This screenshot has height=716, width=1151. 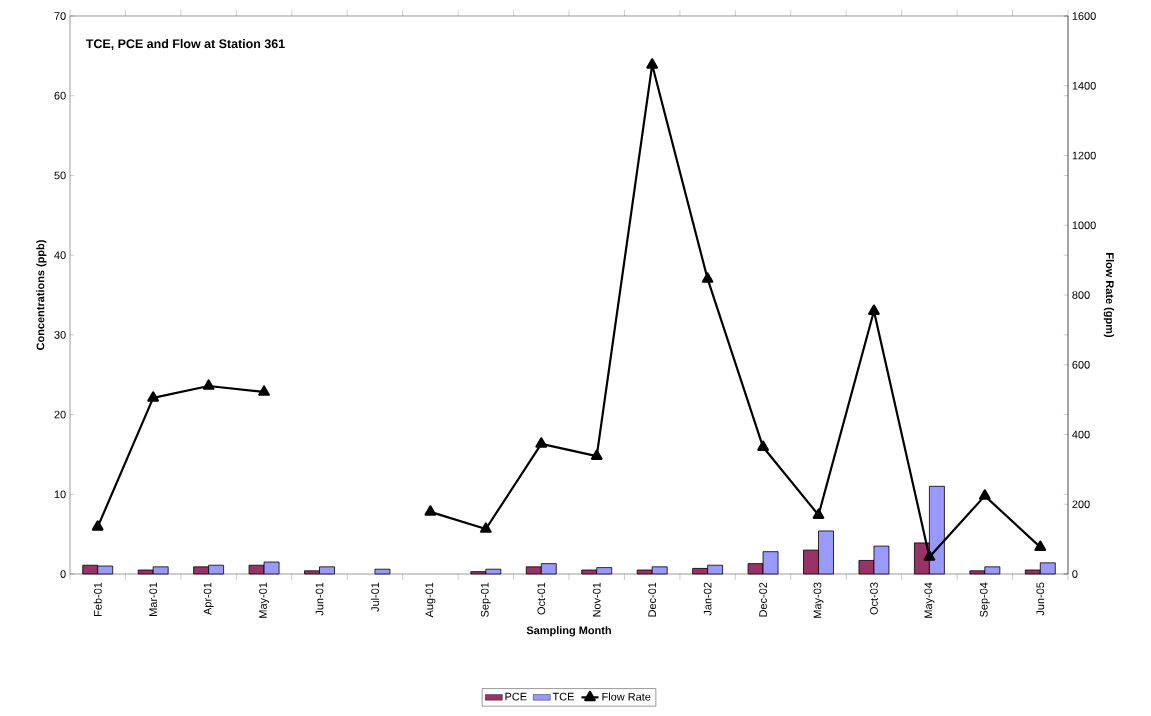 What do you see at coordinates (97, 599) in the screenshot?
I see `x-tick-label: Feb-01` at bounding box center [97, 599].